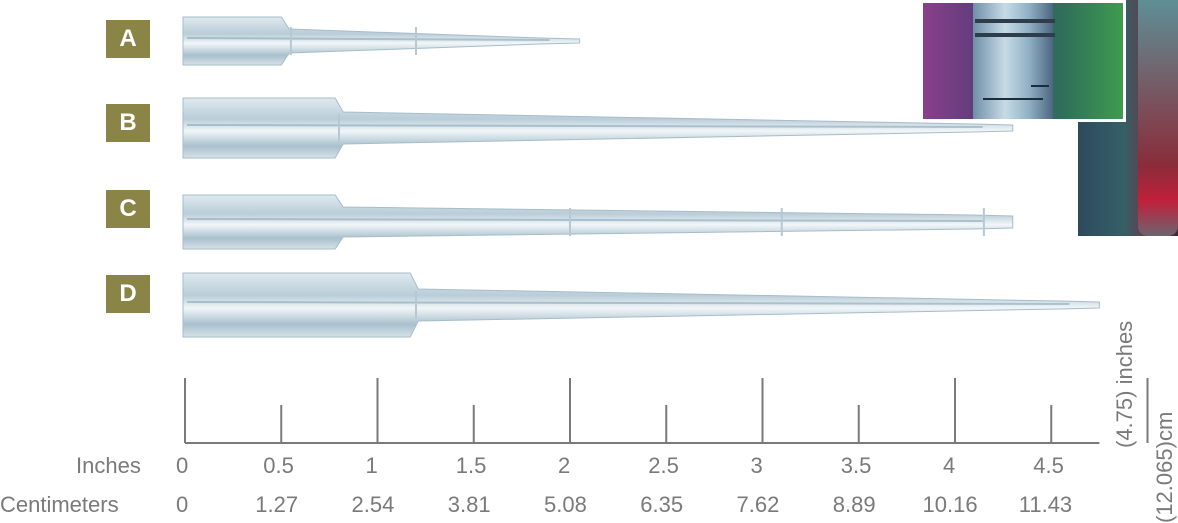 Image resolution: width=1178 pixels, height=523 pixels. Describe the element at coordinates (756, 465) in the screenshot. I see `inch-tick-label: 3` at that location.